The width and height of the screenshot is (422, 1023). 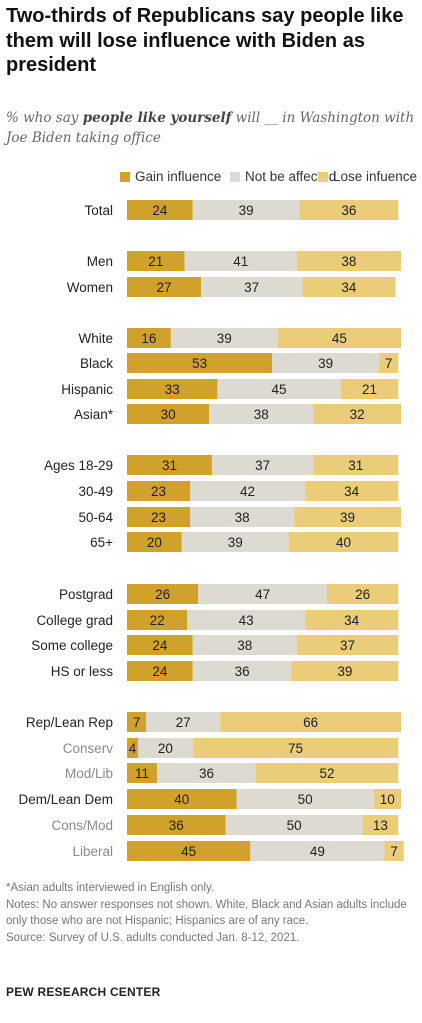 What do you see at coordinates (133, 748) in the screenshot?
I see `data-label-gain-conserv: 4` at bounding box center [133, 748].